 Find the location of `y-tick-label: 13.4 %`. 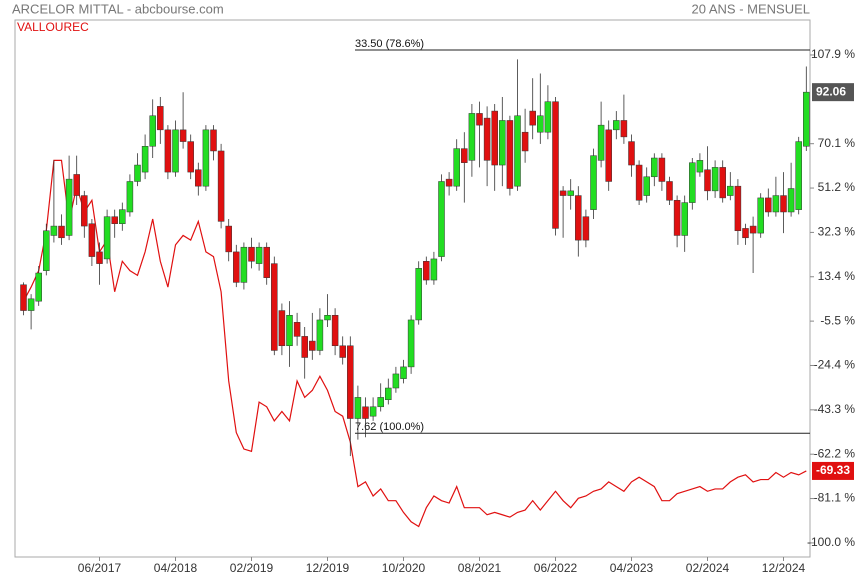

y-tick-label: 13.4 % is located at coordinates (837, 276).